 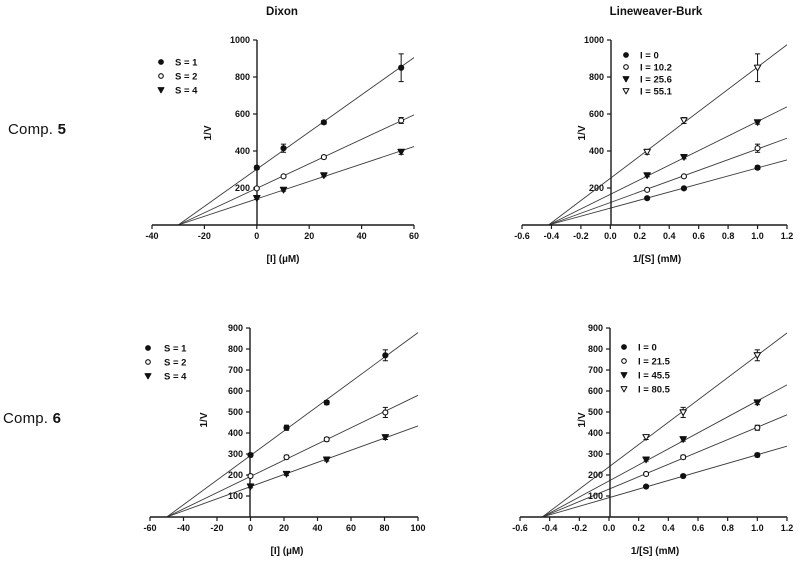 I want to click on legend: I = 0I = 10.2I = 25.6I = 55.1, so click(x=647, y=73).